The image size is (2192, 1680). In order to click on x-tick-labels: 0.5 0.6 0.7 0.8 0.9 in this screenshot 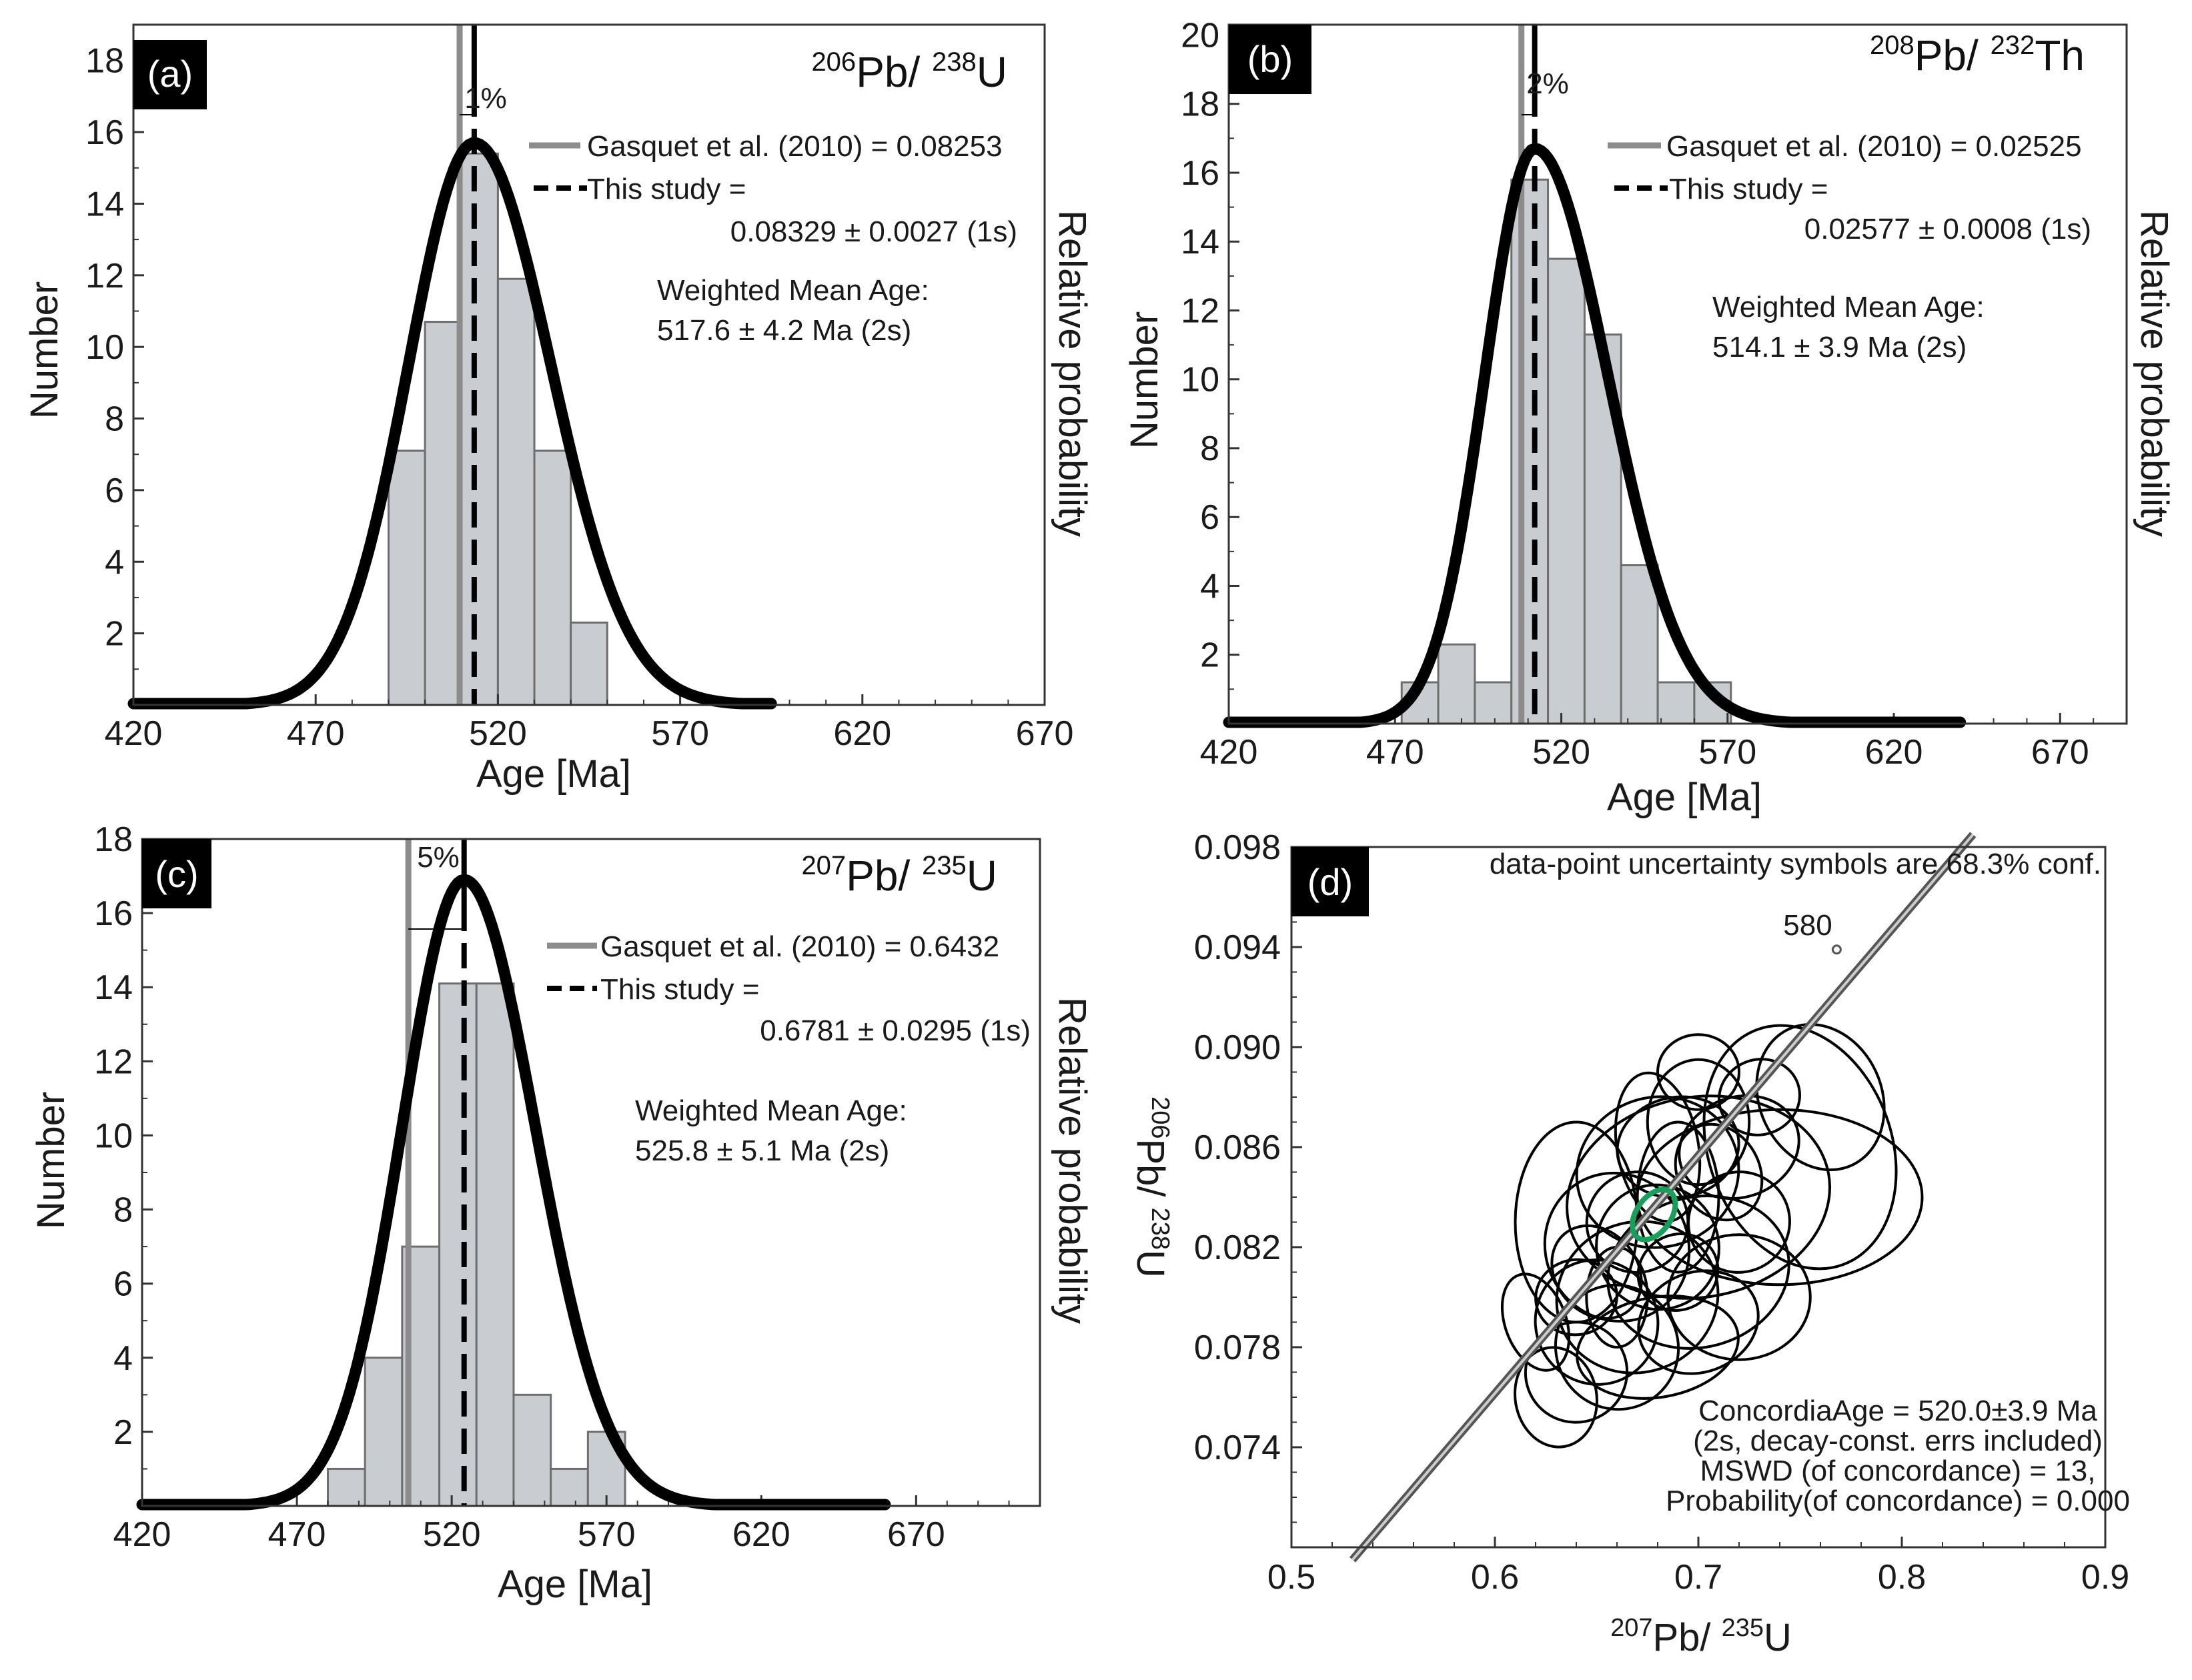, I will do `click(1698, 1577)`.